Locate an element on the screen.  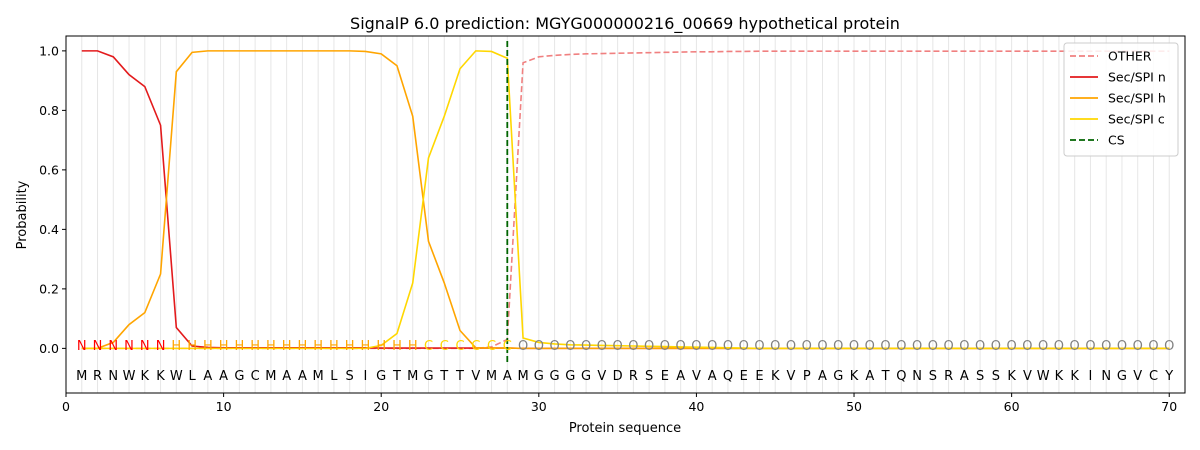
legend-label-3: Sec/SPI c is located at coordinates (1136, 119).